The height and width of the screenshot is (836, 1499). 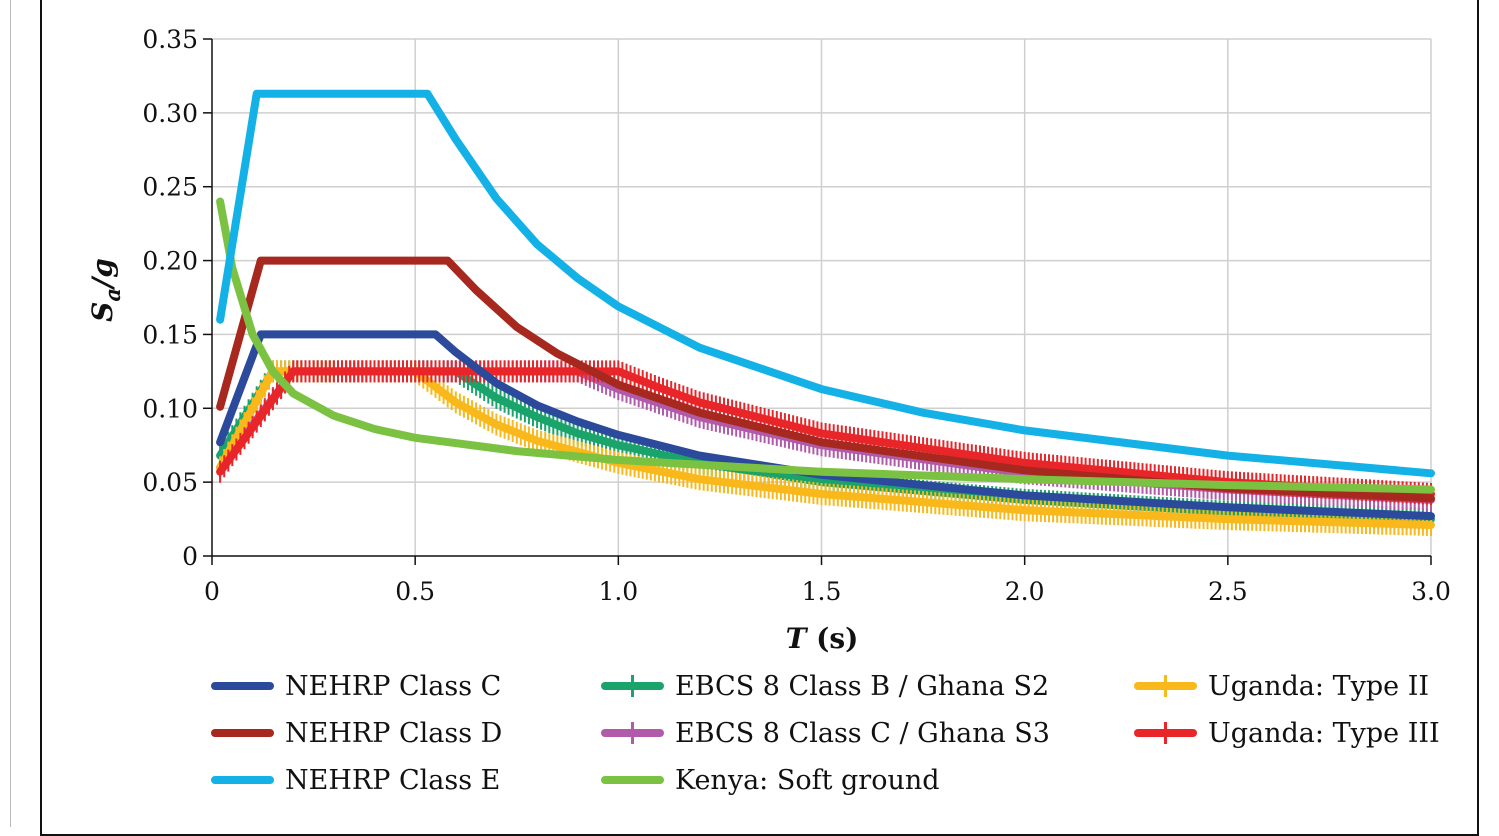 I want to click on legend-item-6: Uganda: Type II, so click(x=1281, y=686).